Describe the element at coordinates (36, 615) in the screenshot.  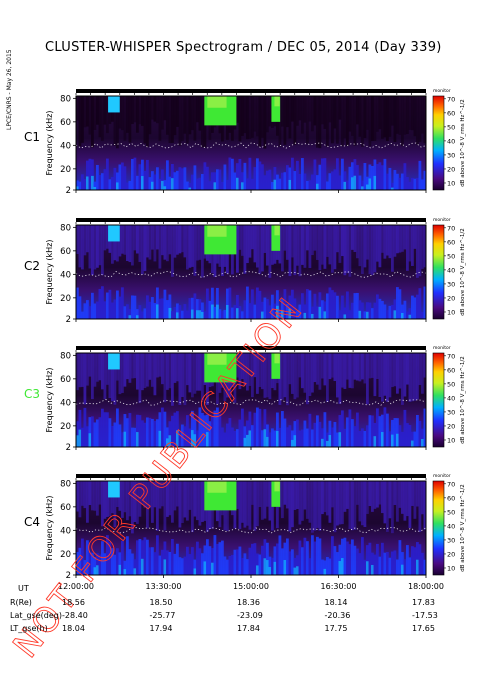
I see `ephemeris-row-label: Lat_gse(deg)` at that location.